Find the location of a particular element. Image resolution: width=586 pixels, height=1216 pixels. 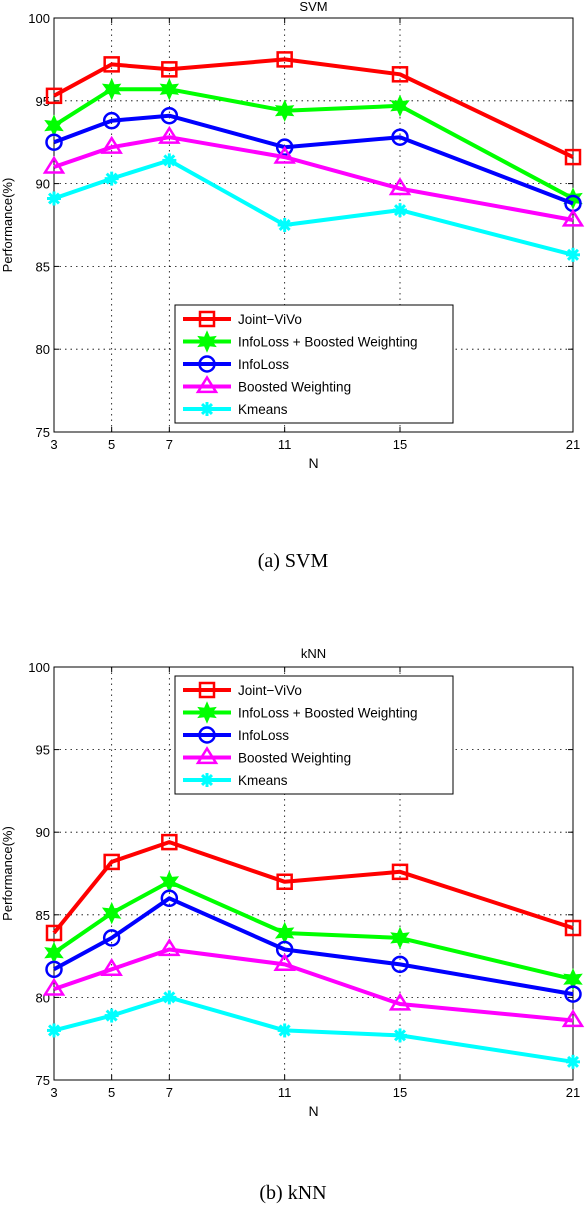

figure-caption: (a) SVM is located at coordinates (293, 561).